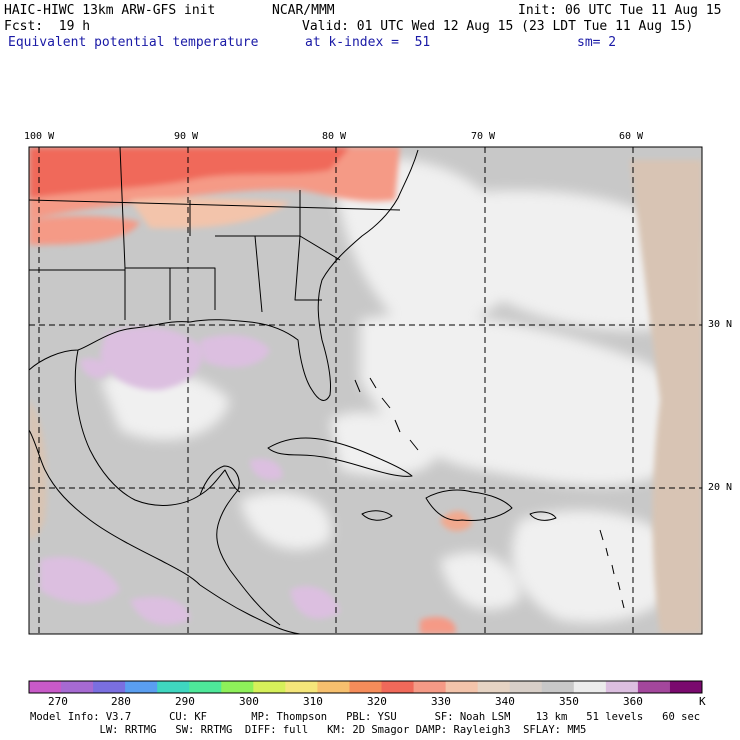 This screenshot has width=740, height=740. Describe the element at coordinates (185, 701) in the screenshot. I see `cb-label-290: 290` at that location.